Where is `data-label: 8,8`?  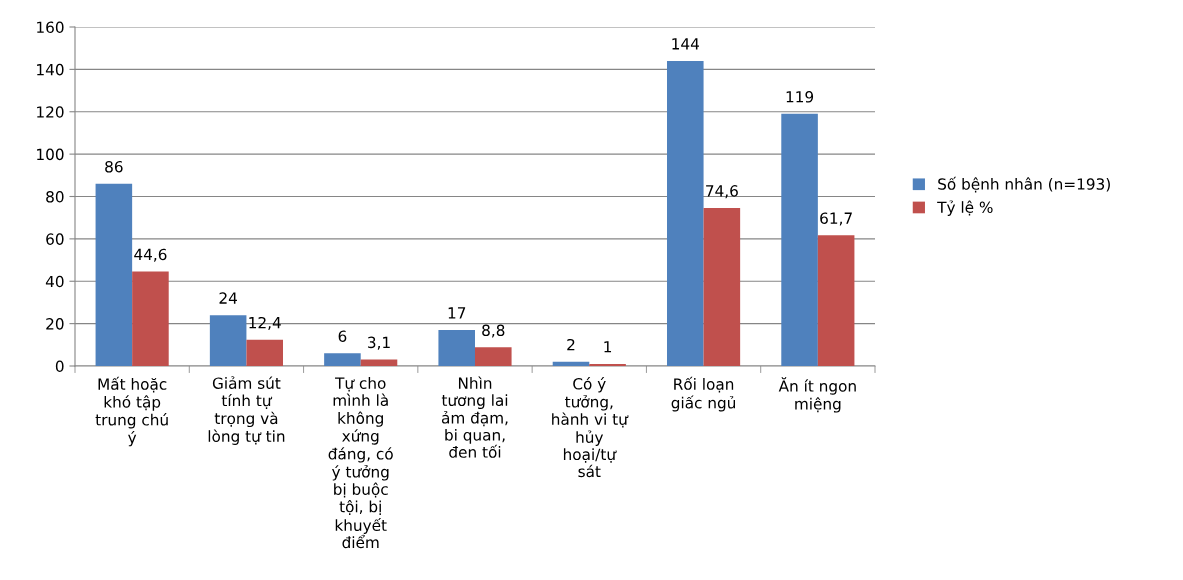 data-label: 8,8 is located at coordinates (493, 331).